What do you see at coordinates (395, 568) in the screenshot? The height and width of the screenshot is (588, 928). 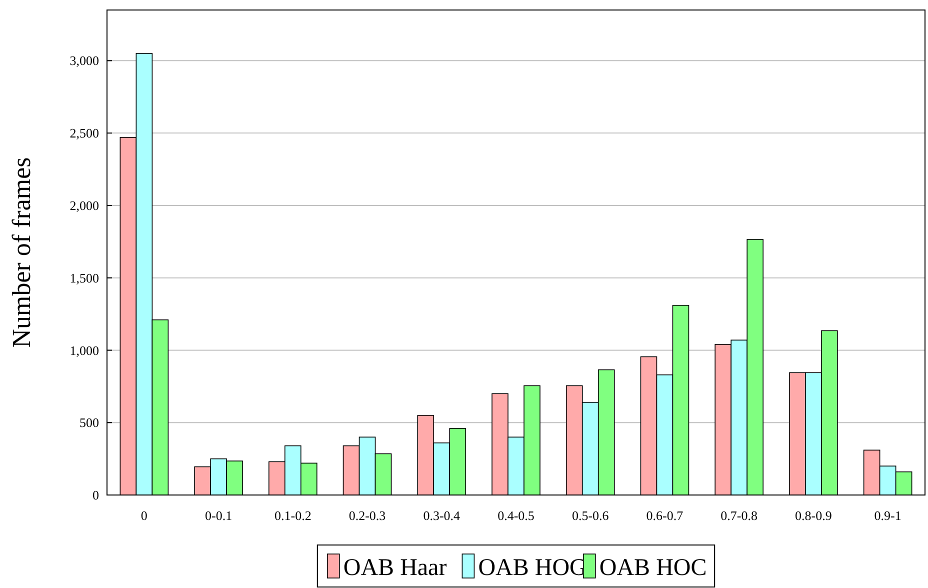 I see `legend-label: OAB Haar` at bounding box center [395, 568].